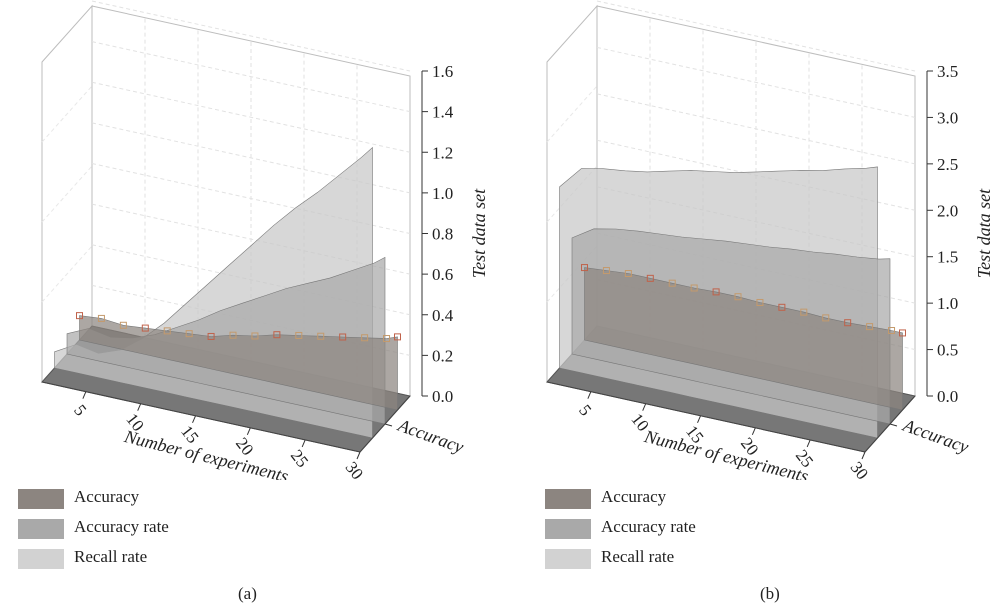  I want to click on x-tick-label: 25, so click(299, 458).